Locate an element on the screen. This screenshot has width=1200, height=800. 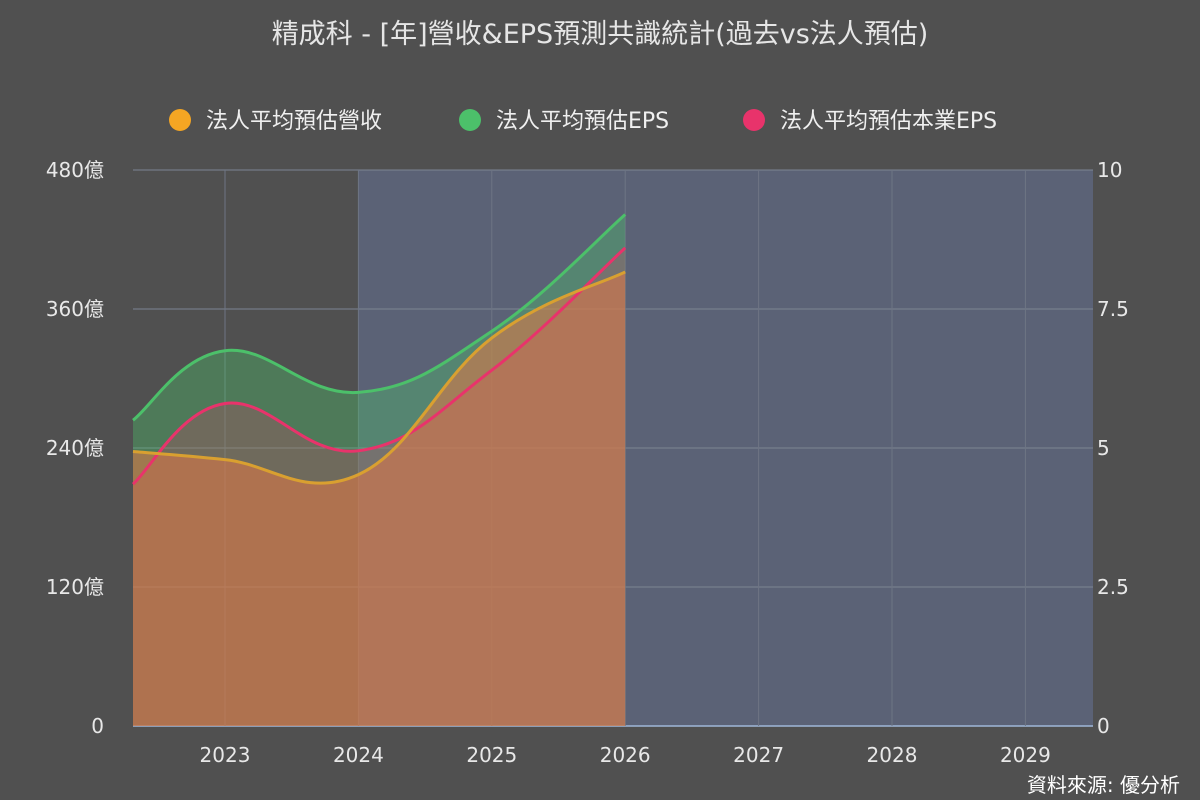
line-revenue is located at coordinates (379, 377).